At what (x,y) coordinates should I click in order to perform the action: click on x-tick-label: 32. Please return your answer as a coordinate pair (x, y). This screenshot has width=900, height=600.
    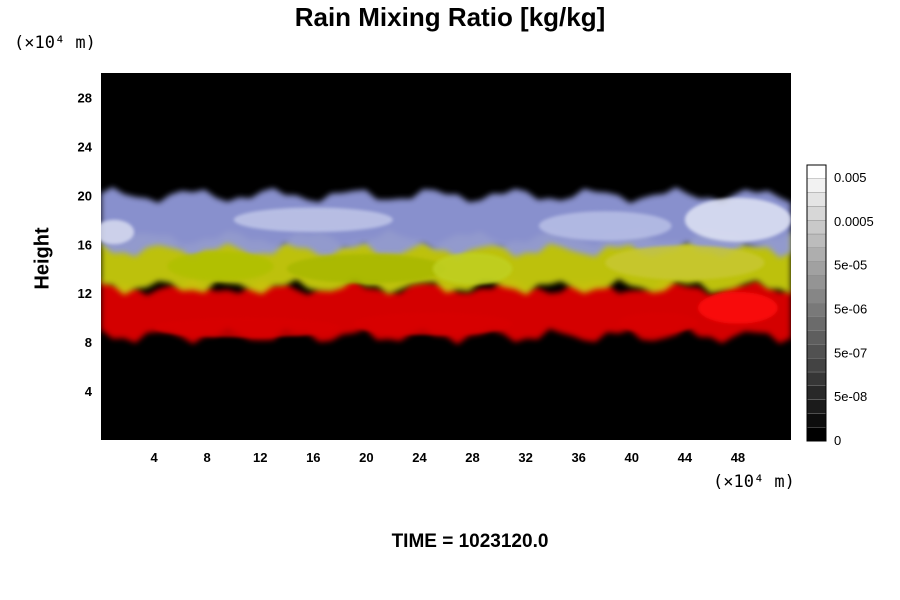
    Looking at the image, I should click on (525, 457).